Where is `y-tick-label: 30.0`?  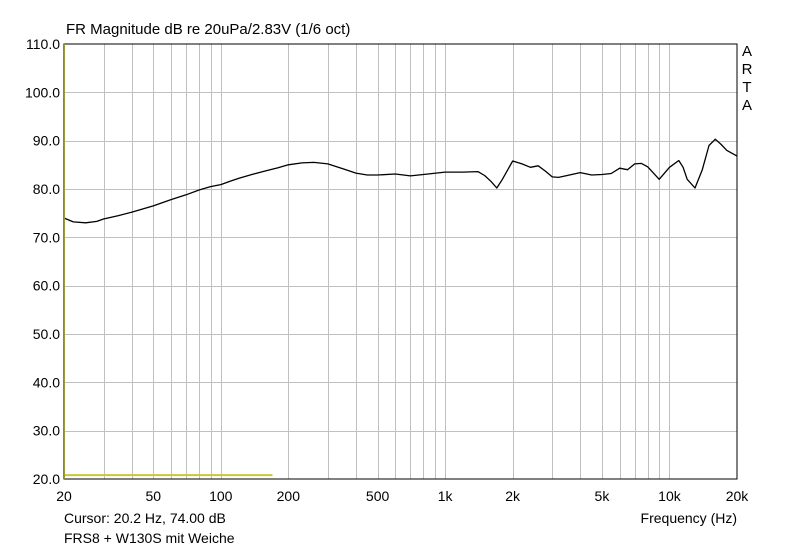 y-tick-label: 30.0 is located at coordinates (46, 431).